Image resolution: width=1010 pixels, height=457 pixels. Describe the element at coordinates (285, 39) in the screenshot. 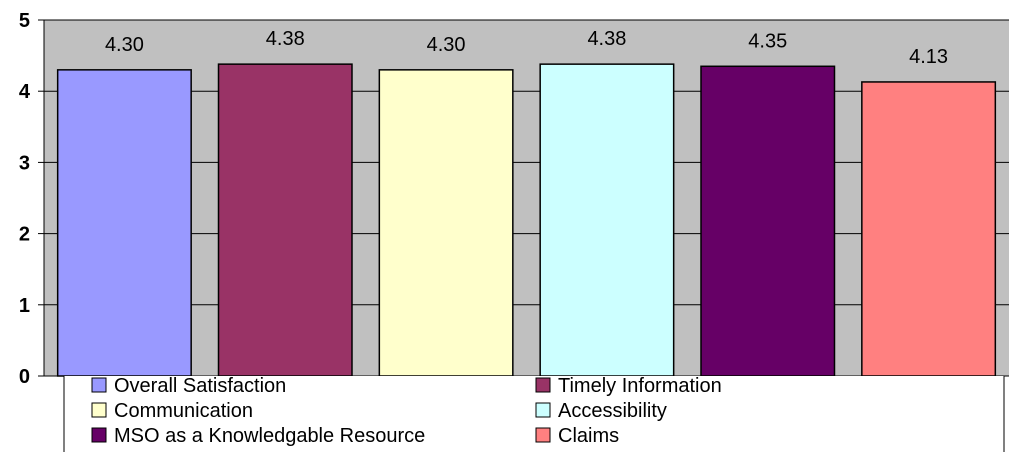

I see `data-label-2: 4.38` at that location.